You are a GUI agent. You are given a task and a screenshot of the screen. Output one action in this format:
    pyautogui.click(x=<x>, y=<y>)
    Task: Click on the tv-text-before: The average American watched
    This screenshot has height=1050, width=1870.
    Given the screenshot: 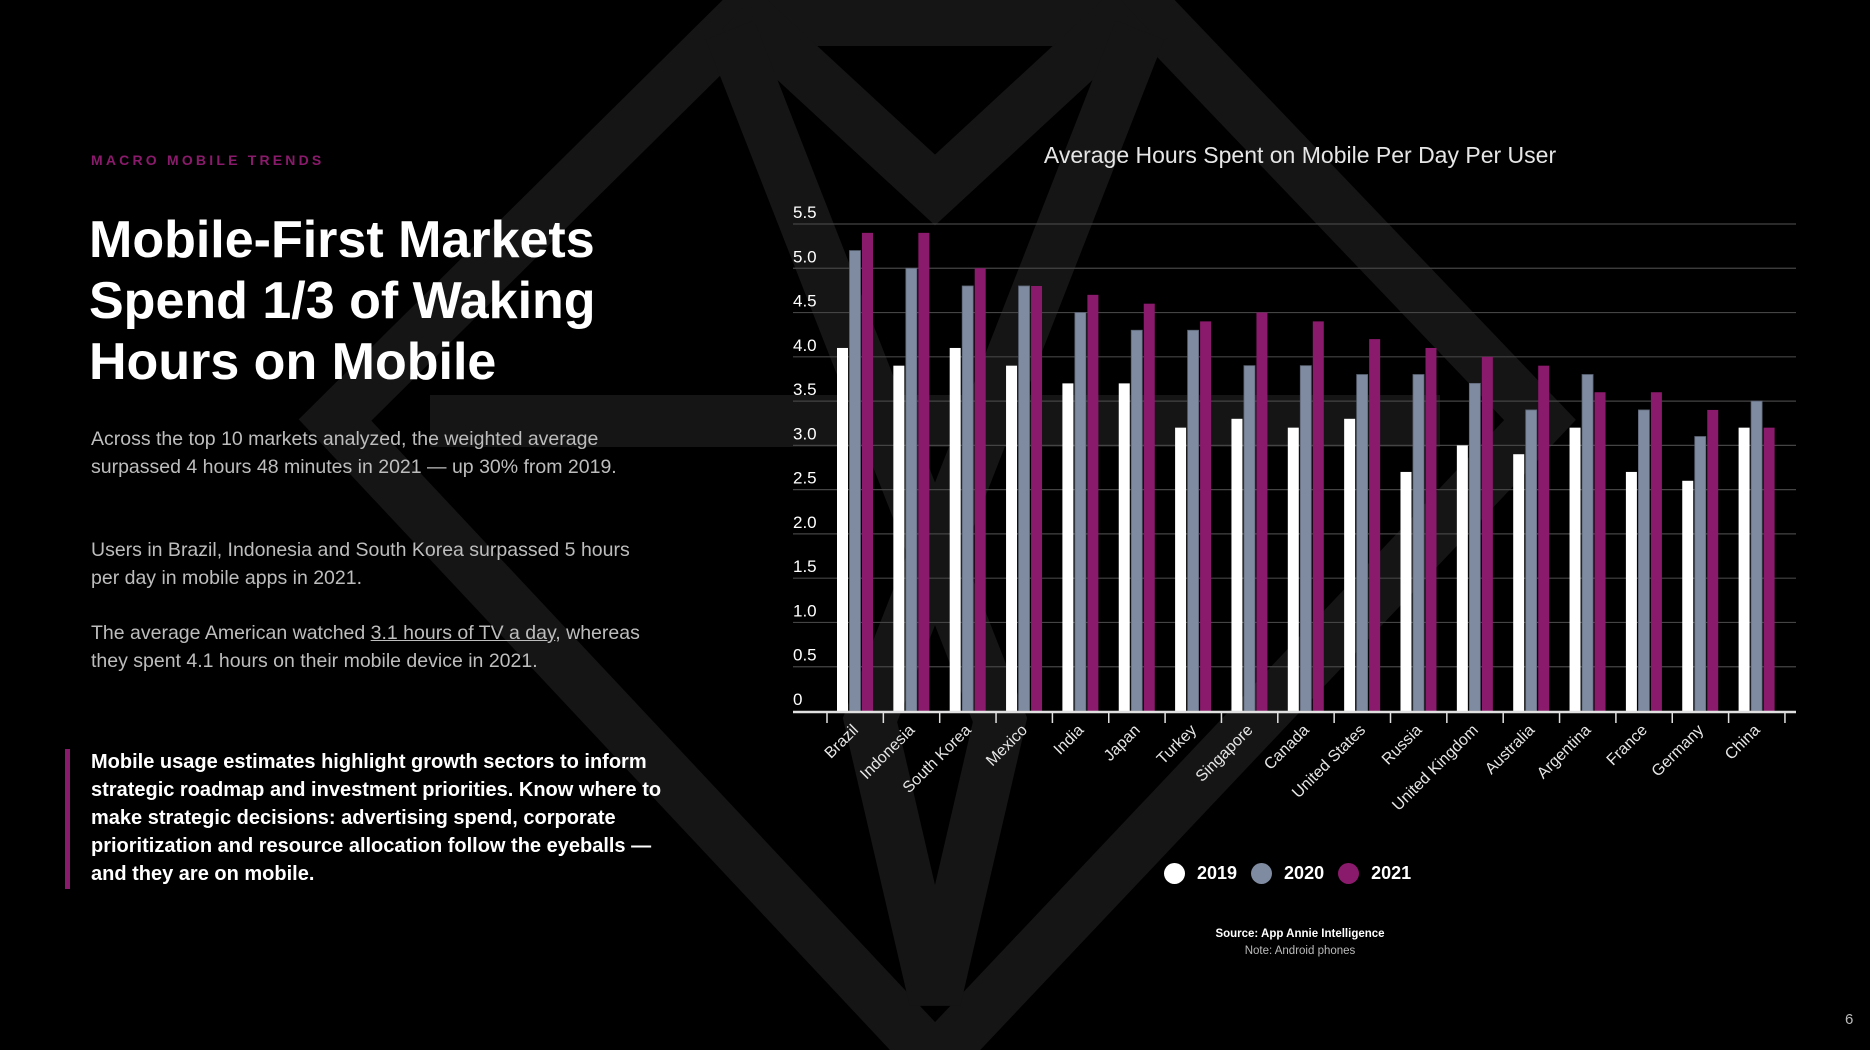 What is the action you would take?
    pyautogui.click(x=231, y=633)
    